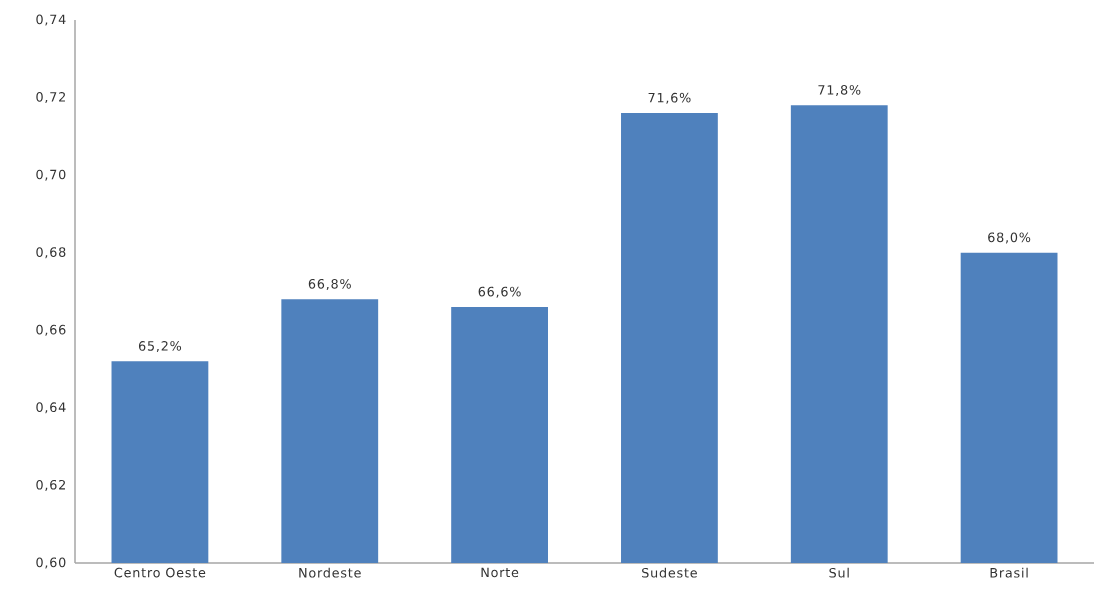  I want to click on x-tick-label: Centro Oeste, so click(160, 572).